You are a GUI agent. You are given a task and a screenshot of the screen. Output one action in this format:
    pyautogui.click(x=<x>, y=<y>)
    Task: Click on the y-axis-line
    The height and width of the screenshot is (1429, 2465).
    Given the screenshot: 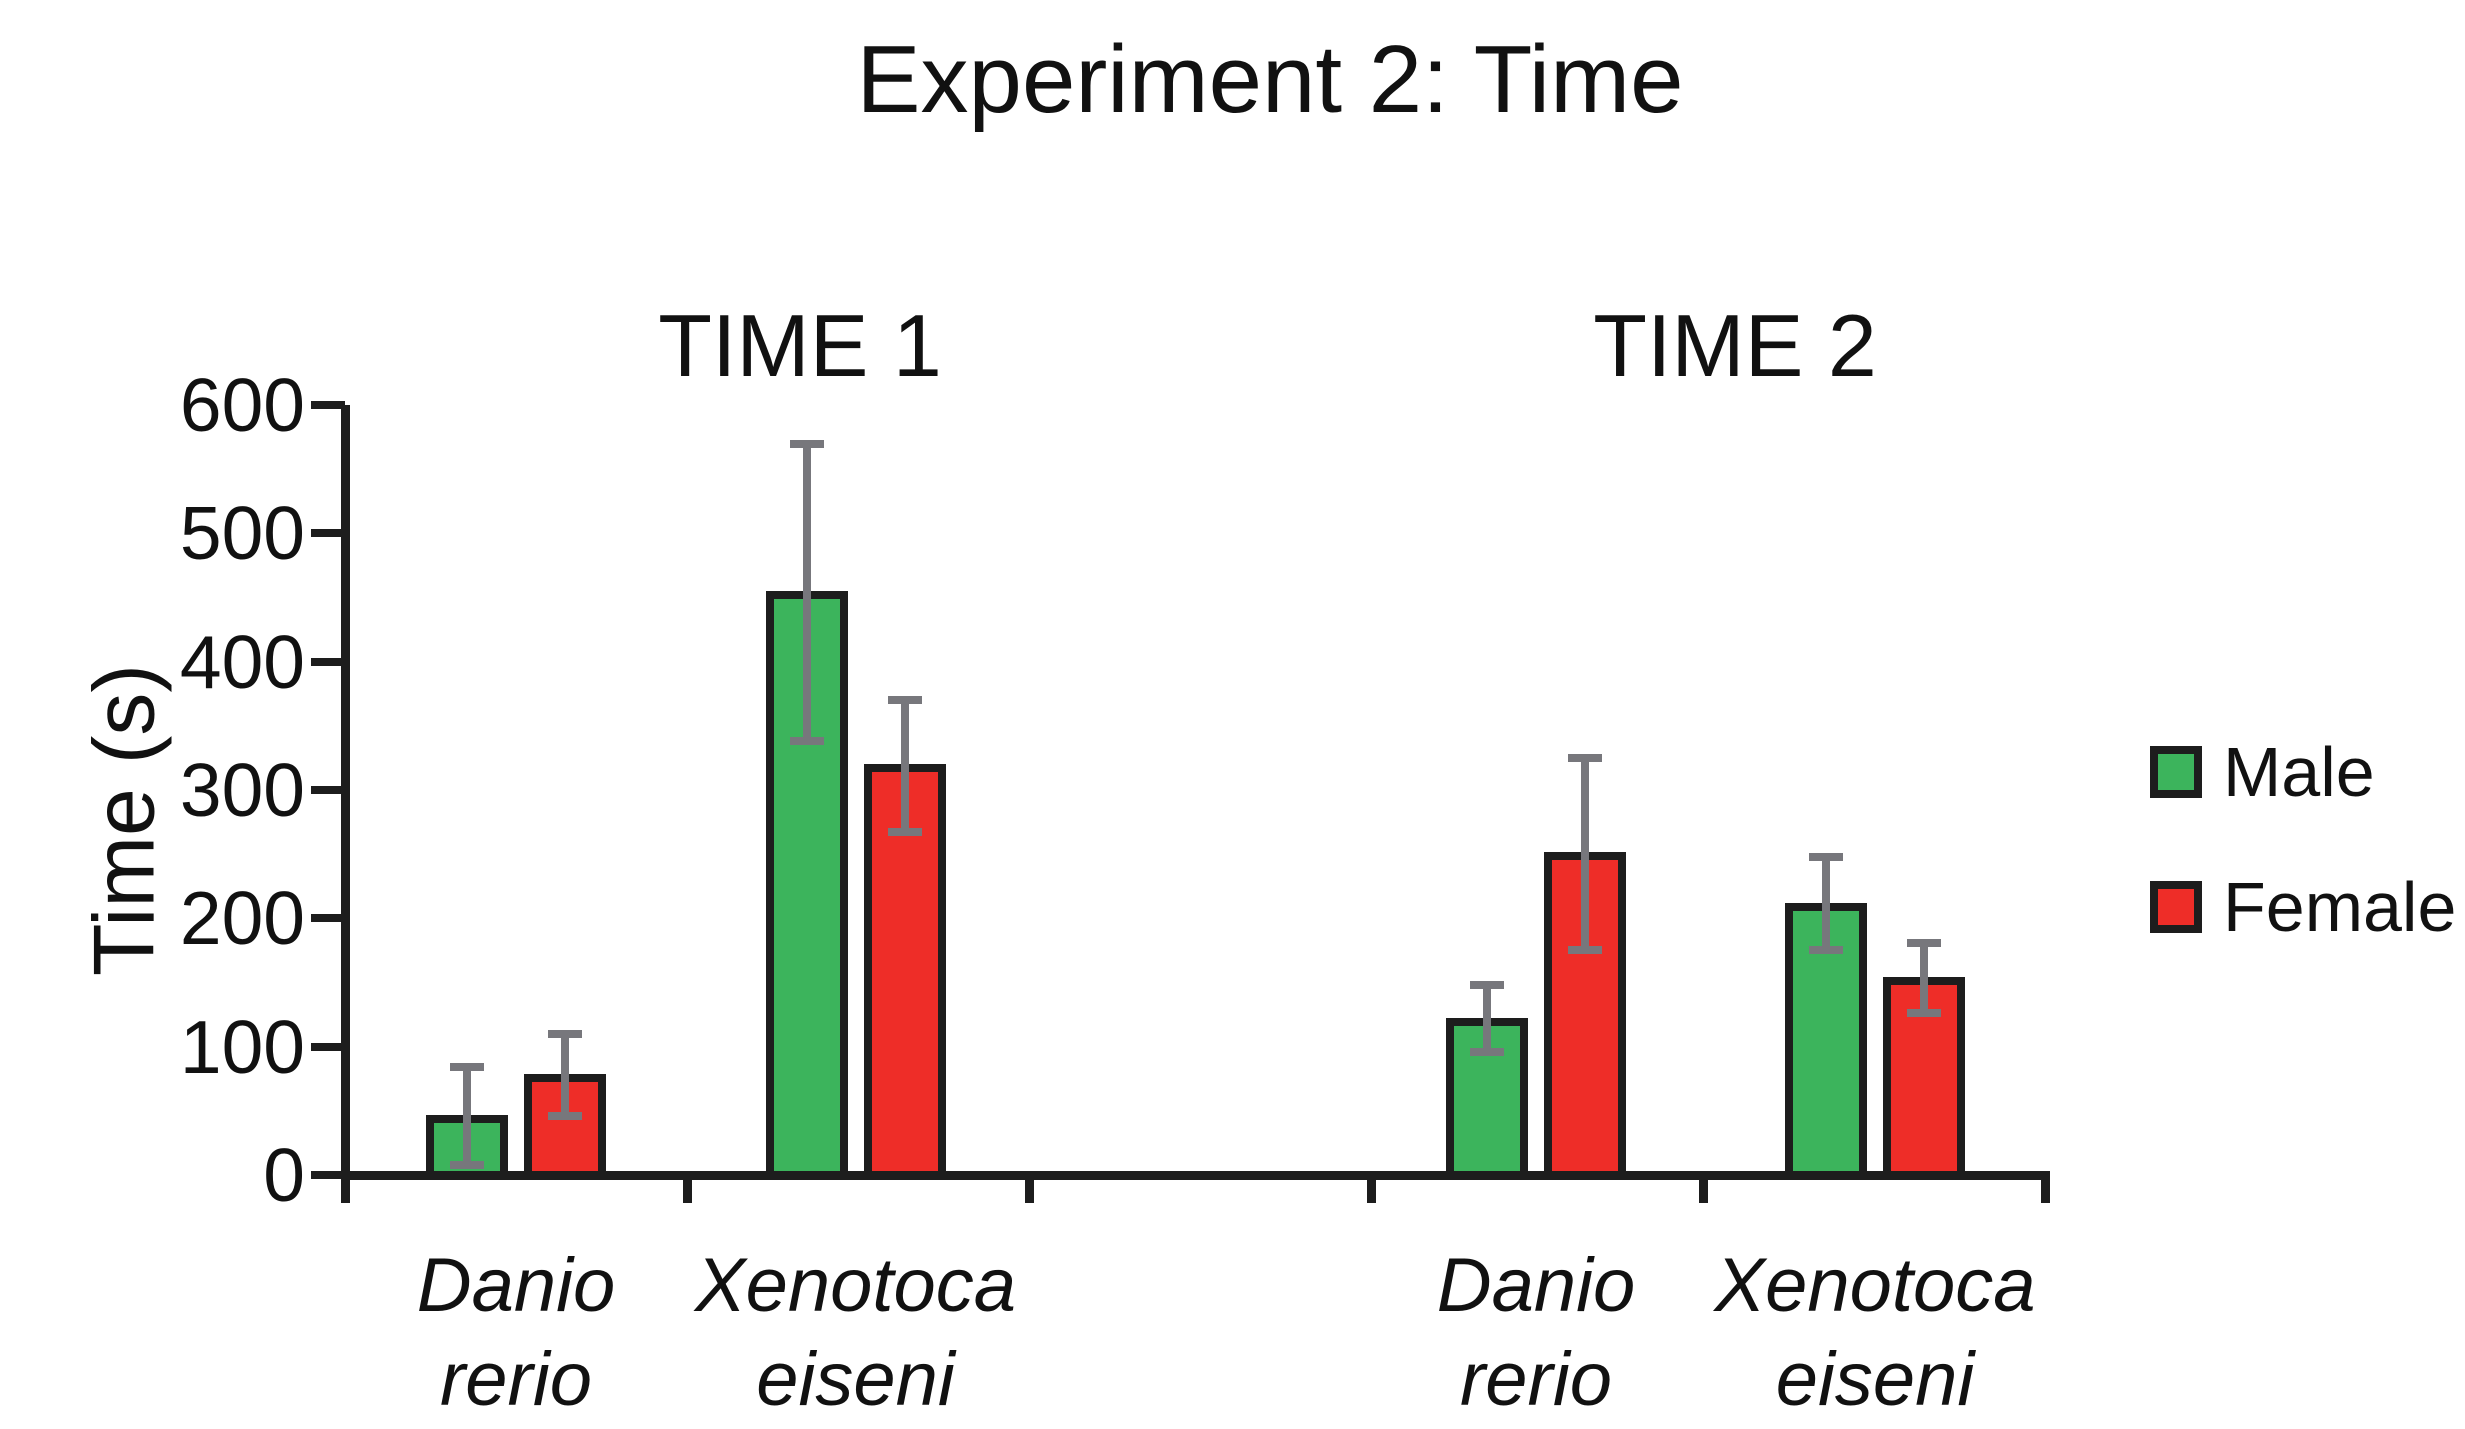 What is the action you would take?
    pyautogui.click(x=345, y=804)
    